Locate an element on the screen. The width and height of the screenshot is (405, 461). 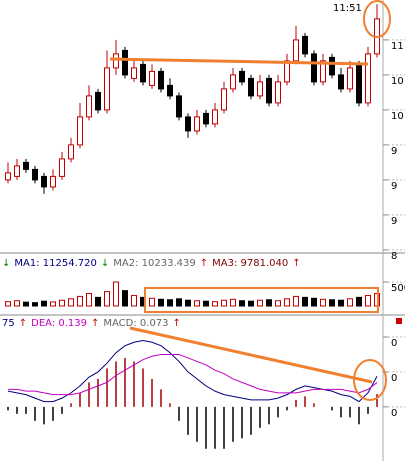
y-tick-label: 8 is located at coordinates (394, 256).